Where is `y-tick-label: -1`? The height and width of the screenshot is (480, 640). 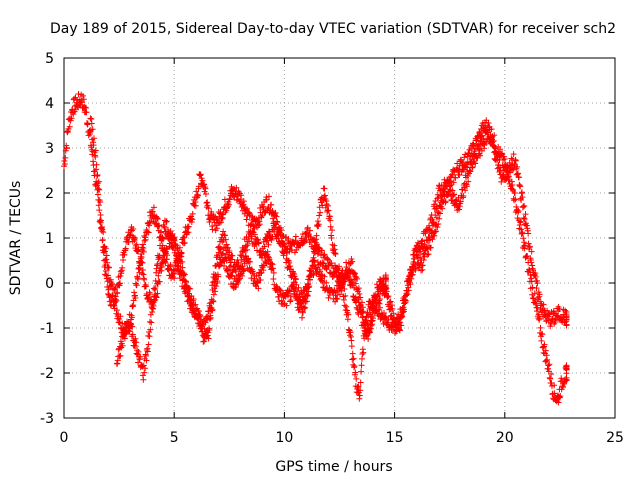 y-tick-label: -1 is located at coordinates (47, 329).